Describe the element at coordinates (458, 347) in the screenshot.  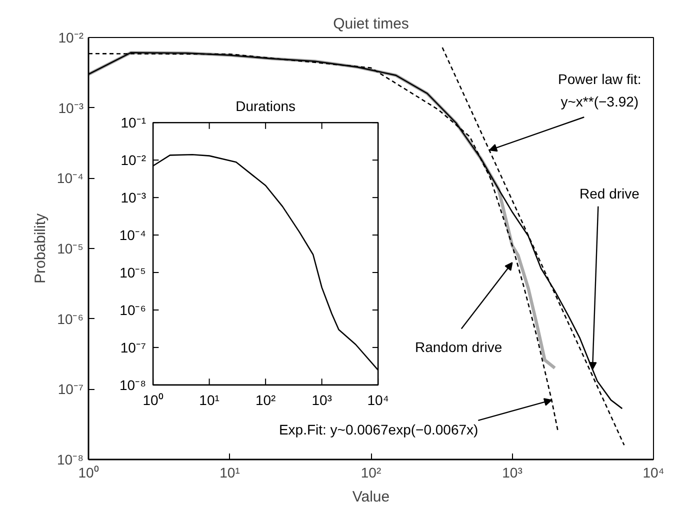
I see `annotation: Random drive` at that location.